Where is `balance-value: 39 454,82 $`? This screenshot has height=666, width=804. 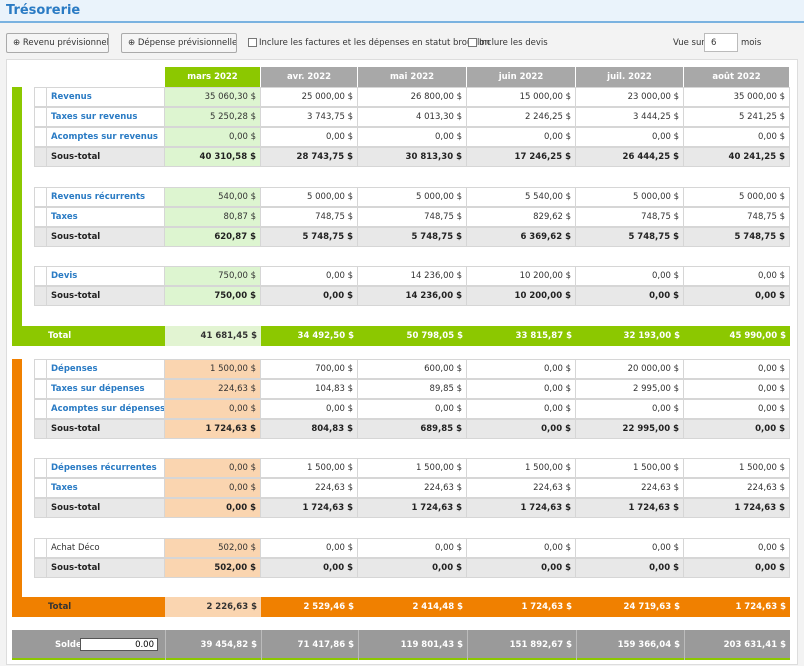 balance-value: 39 454,82 $ is located at coordinates (213, 645).